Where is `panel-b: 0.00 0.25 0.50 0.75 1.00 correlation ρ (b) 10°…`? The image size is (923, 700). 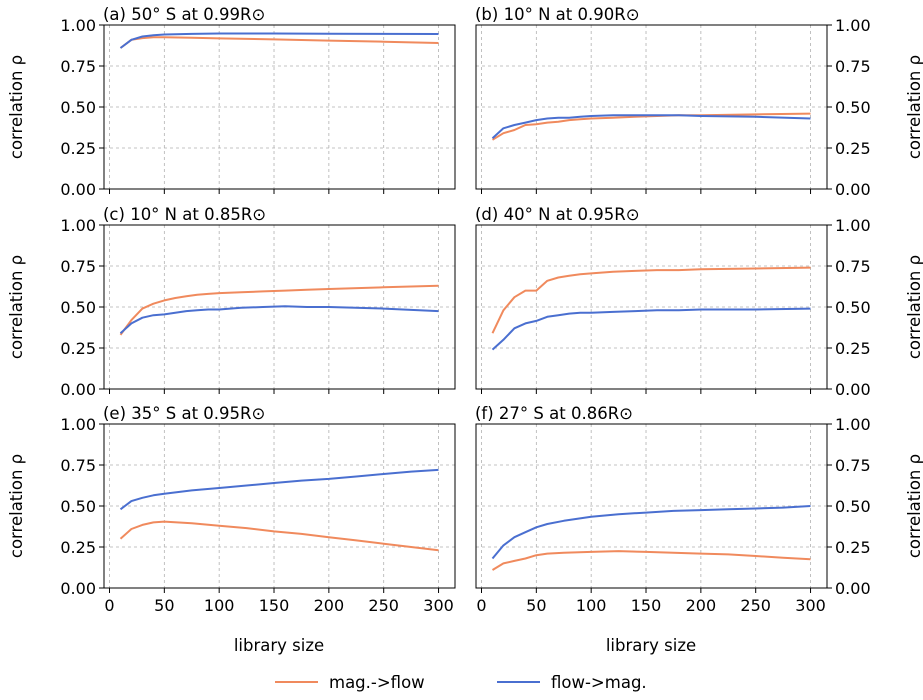
panel-b: 0.00 0.25 0.50 0.75 1.00 correlation ρ (b) 10°… is located at coordinates (699, 102).